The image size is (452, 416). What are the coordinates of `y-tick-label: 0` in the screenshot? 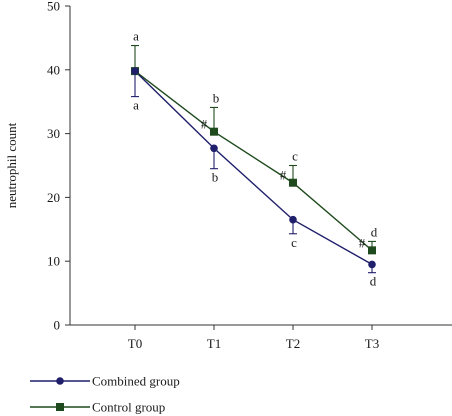 It's located at (57, 325).